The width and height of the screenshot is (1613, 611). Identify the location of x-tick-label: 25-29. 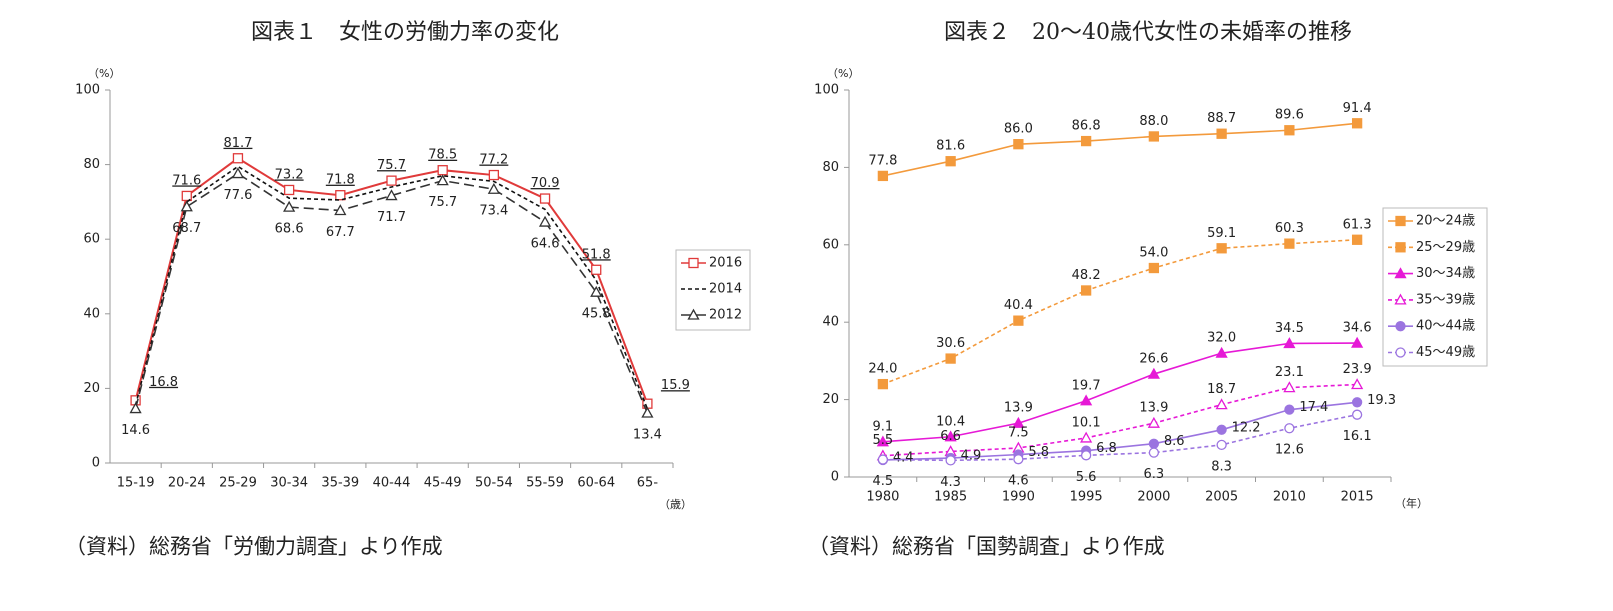
(238, 483).